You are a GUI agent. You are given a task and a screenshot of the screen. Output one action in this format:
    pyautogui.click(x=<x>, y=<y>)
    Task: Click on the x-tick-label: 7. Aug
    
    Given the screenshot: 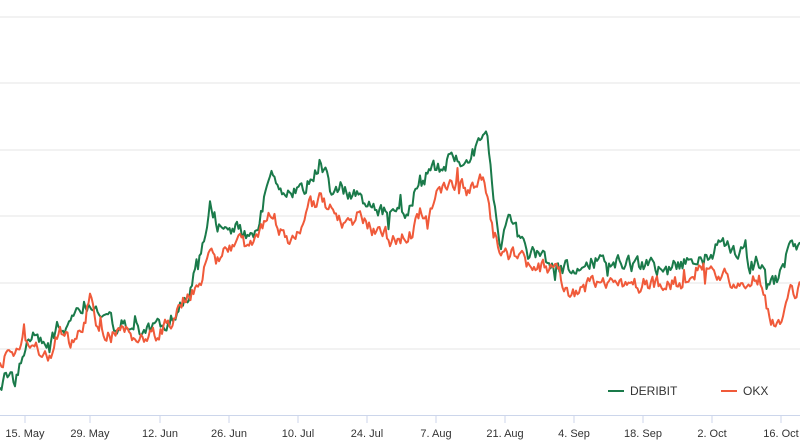 What is the action you would take?
    pyautogui.click(x=435, y=434)
    